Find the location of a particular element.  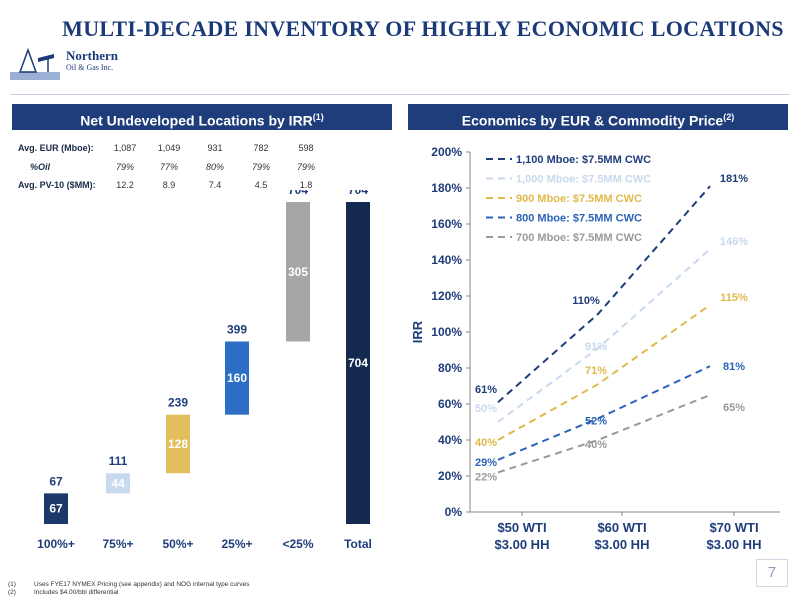

category-label: 50%+ is located at coordinates (177, 544).